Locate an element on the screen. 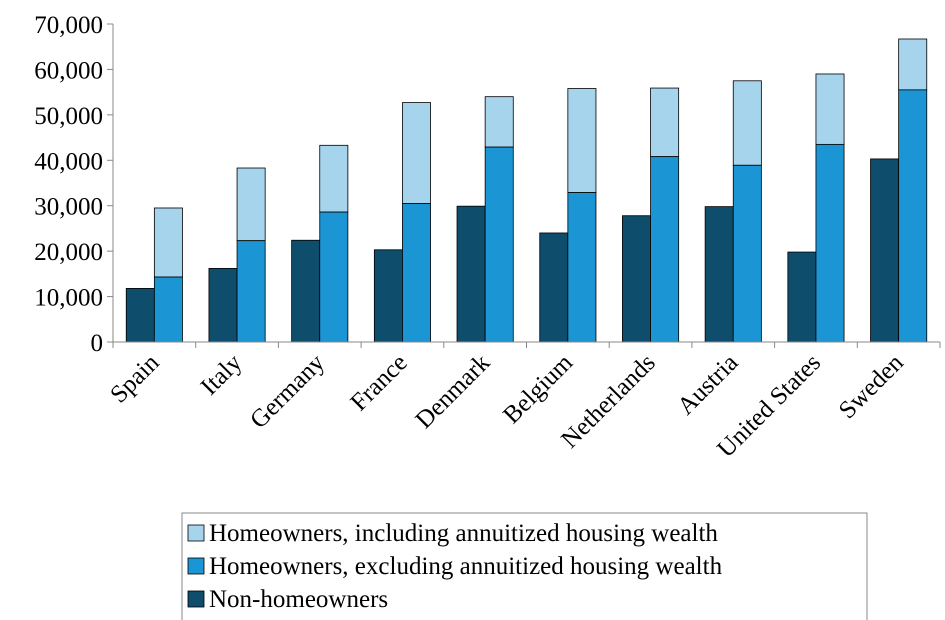 The image size is (945, 620). bar-non-homeowners-austria is located at coordinates (719, 274).